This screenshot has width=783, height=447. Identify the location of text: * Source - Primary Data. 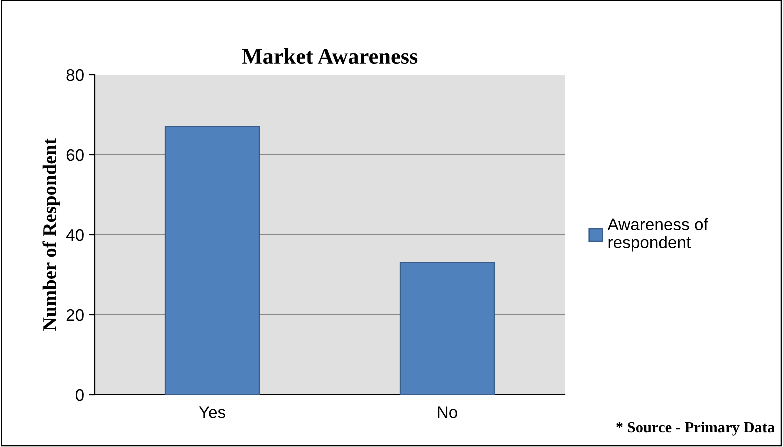
(695, 429).